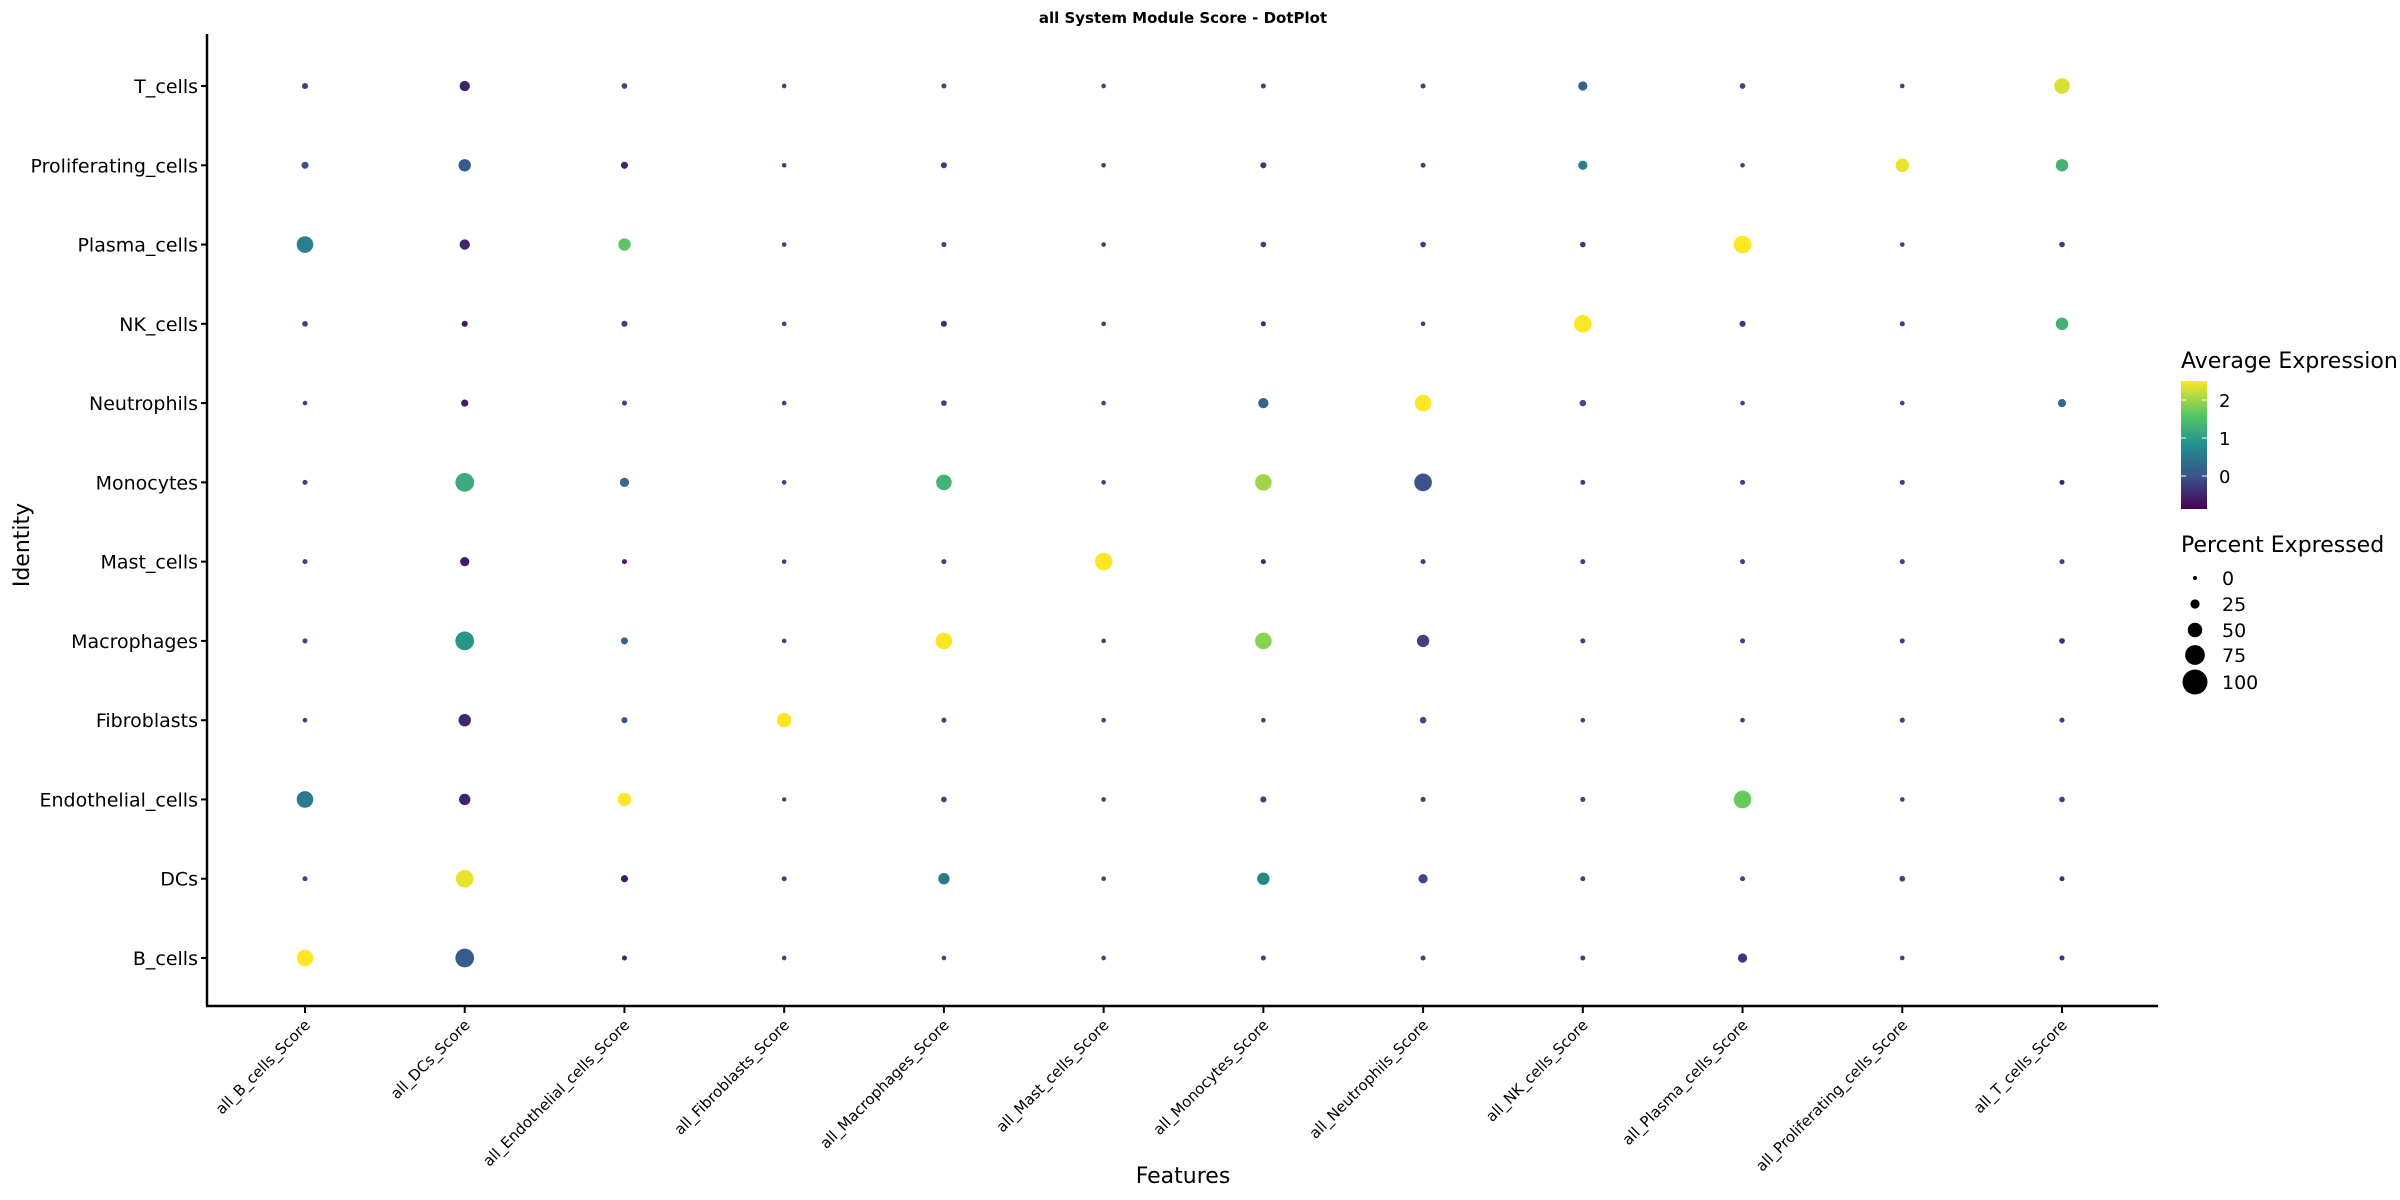 Image resolution: width=2400 pixels, height=1200 pixels. I want to click on x-tick-label: all_Endothelial_cells_Score, so click(556, 1093).